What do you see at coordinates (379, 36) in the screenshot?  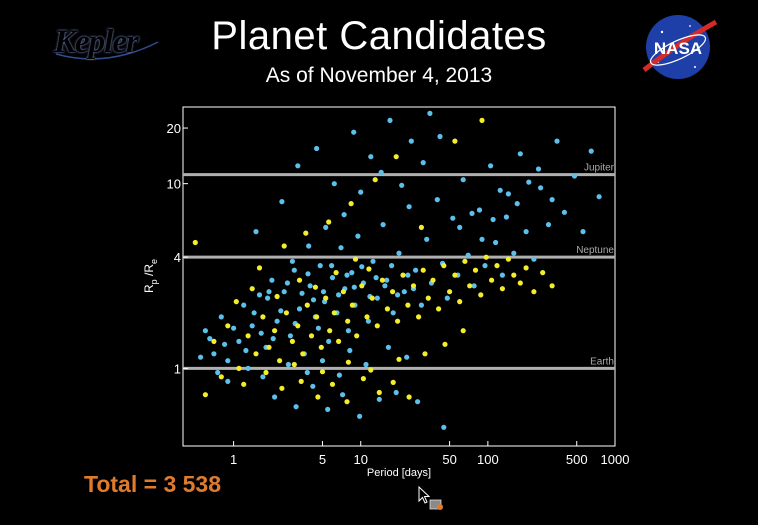 I see `page-title: Planet Candidates` at bounding box center [379, 36].